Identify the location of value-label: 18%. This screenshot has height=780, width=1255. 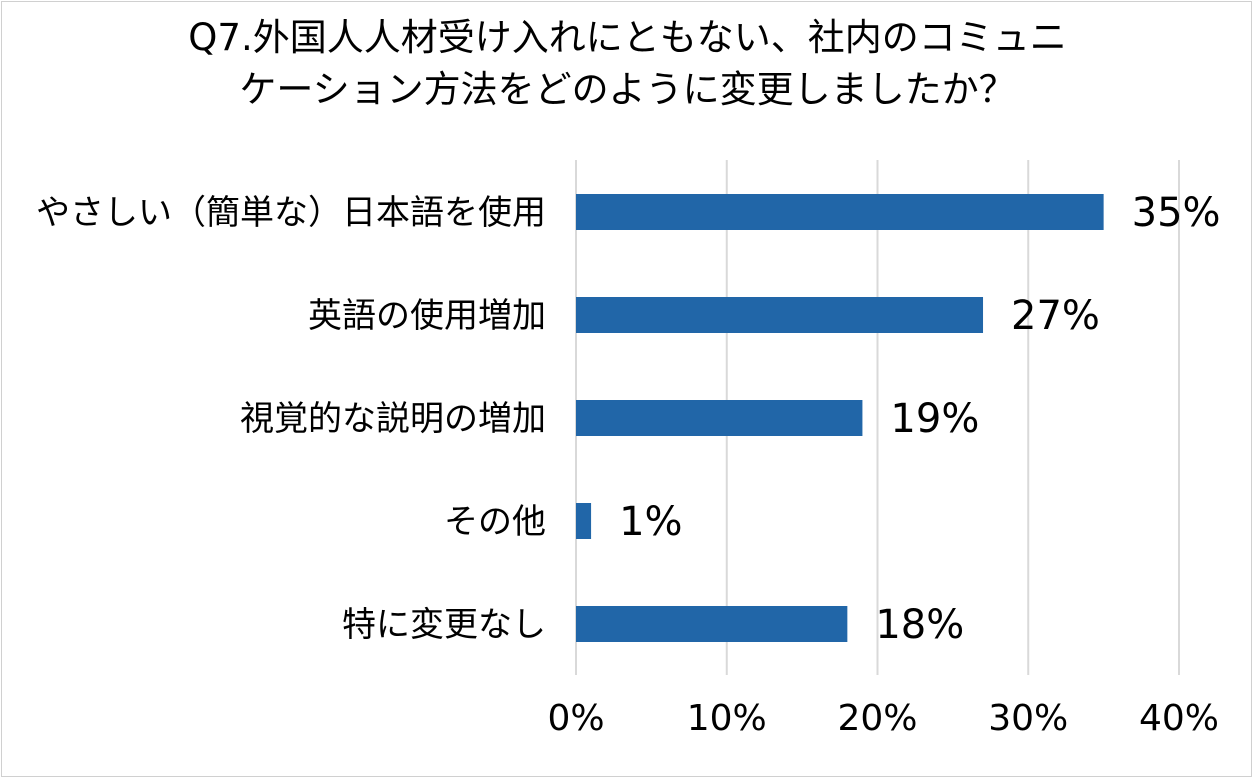
(919, 625).